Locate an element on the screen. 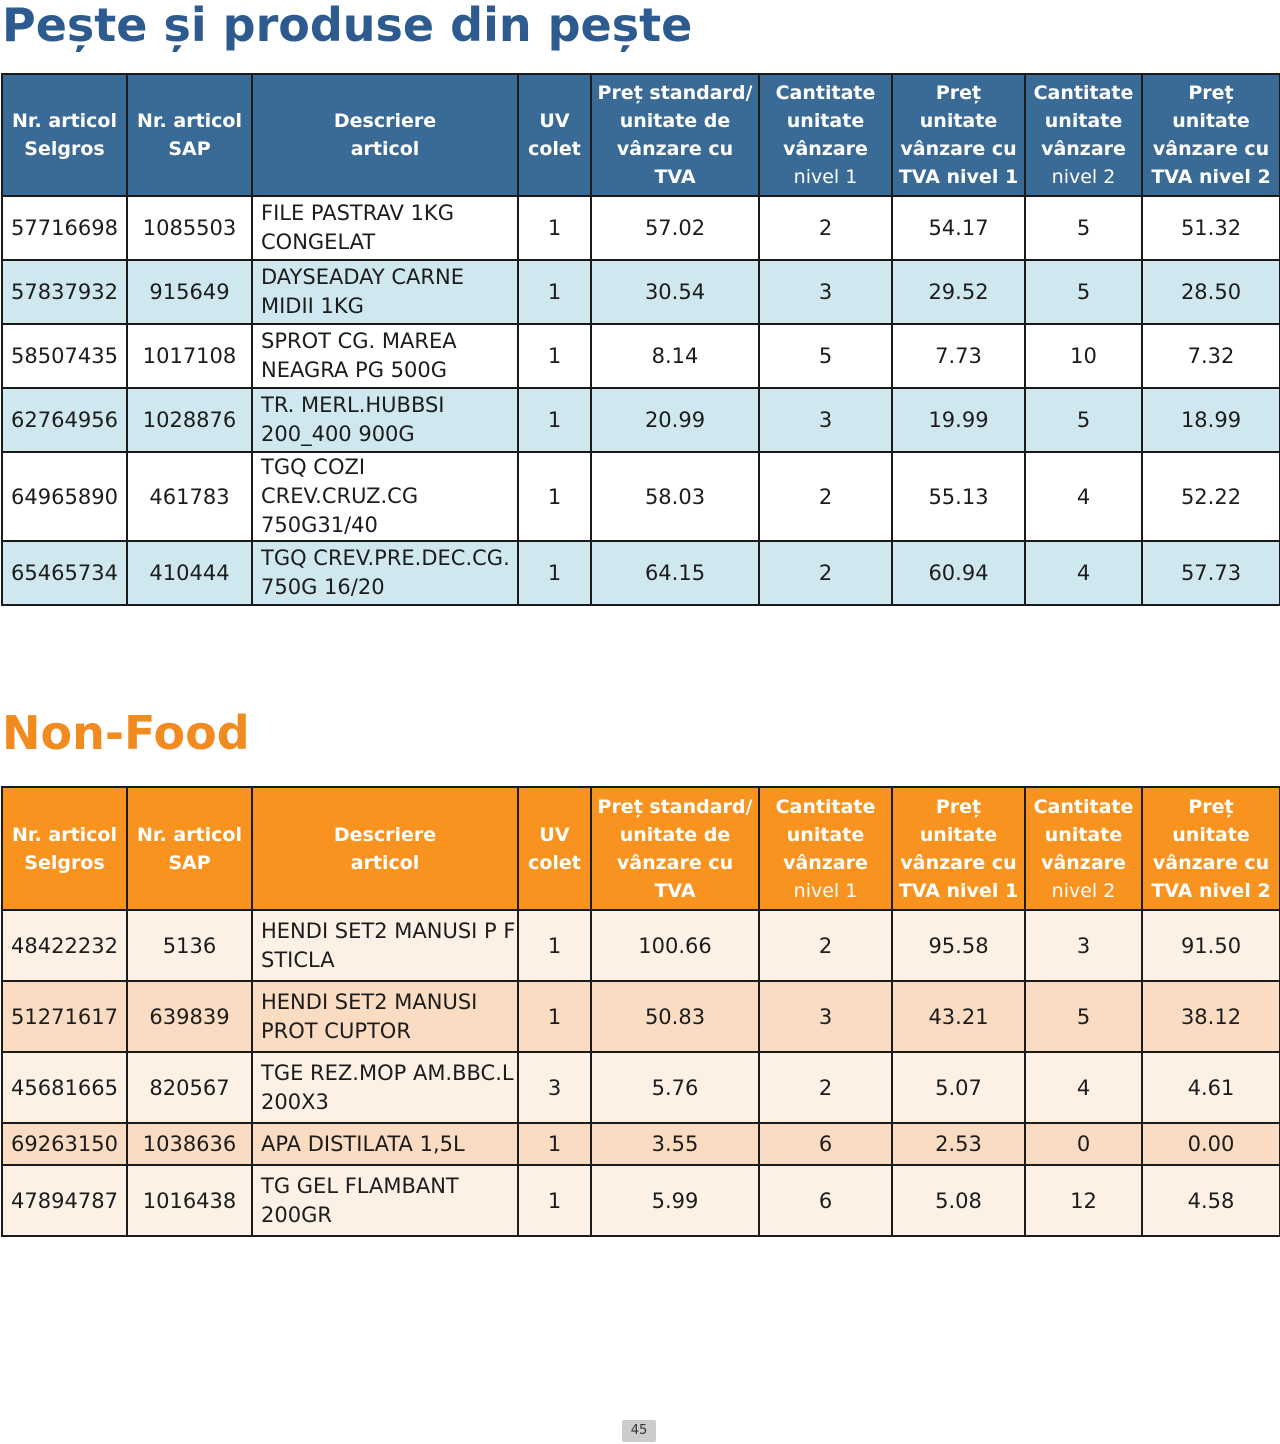  cell-price-level-1: 43.21 is located at coordinates (958, 1016).